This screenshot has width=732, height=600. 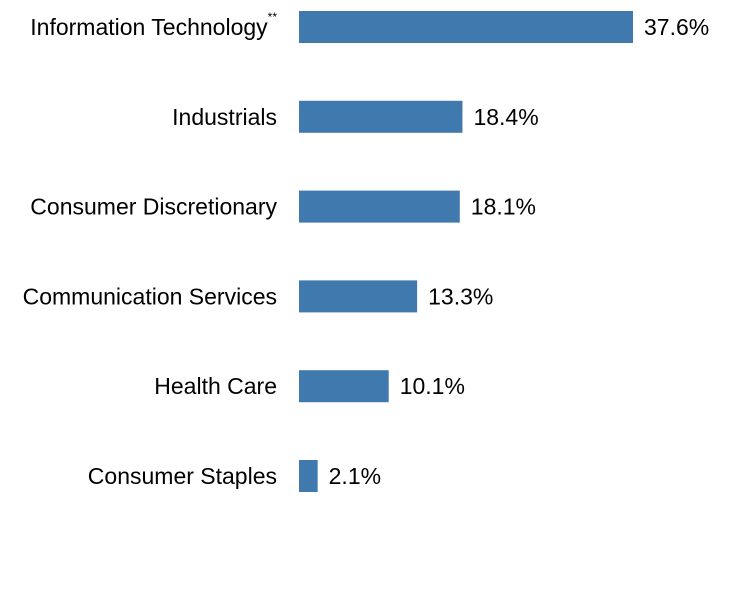 What do you see at coordinates (503, 207) in the screenshot?
I see `value-label: 18.1%` at bounding box center [503, 207].